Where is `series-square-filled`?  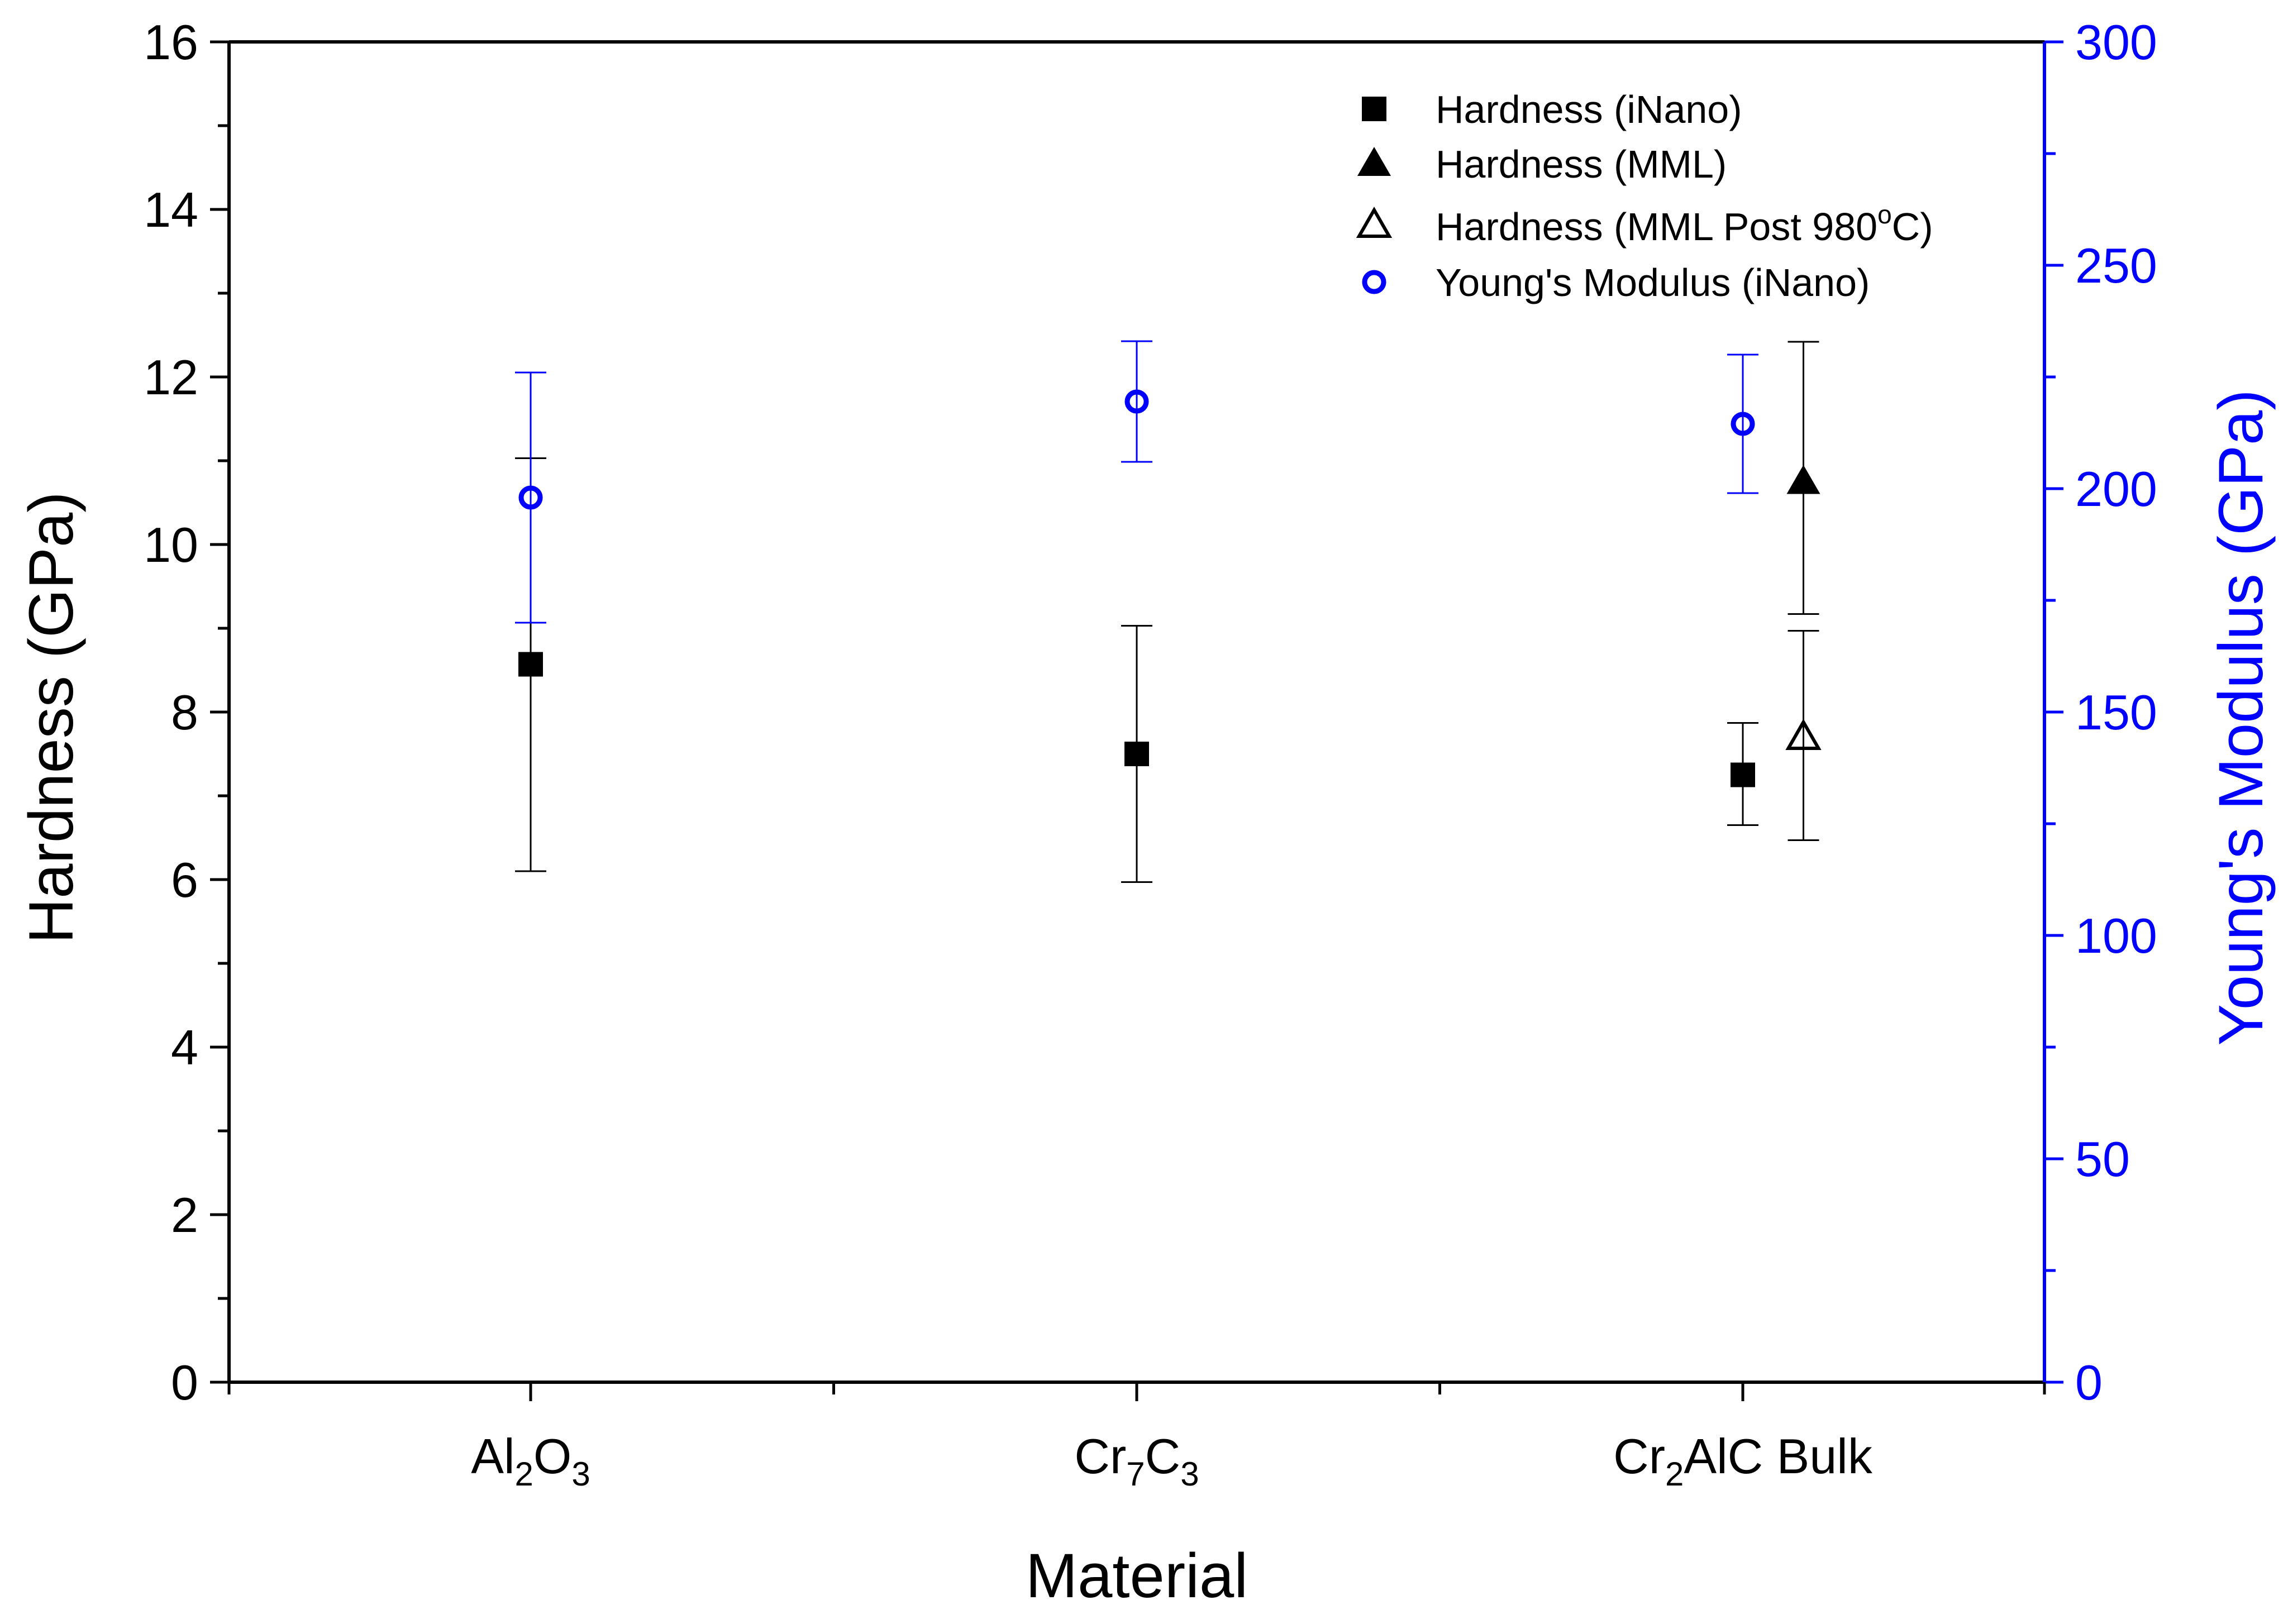 series-square-filled is located at coordinates (1136, 670).